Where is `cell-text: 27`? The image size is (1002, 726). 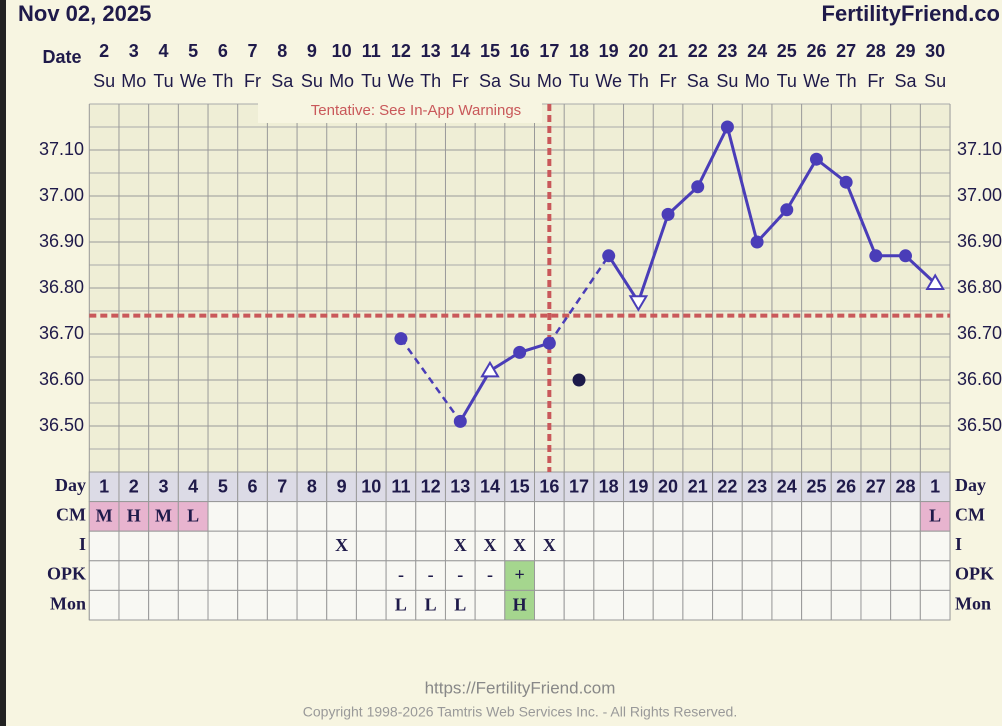 cell-text: 27 is located at coordinates (876, 487).